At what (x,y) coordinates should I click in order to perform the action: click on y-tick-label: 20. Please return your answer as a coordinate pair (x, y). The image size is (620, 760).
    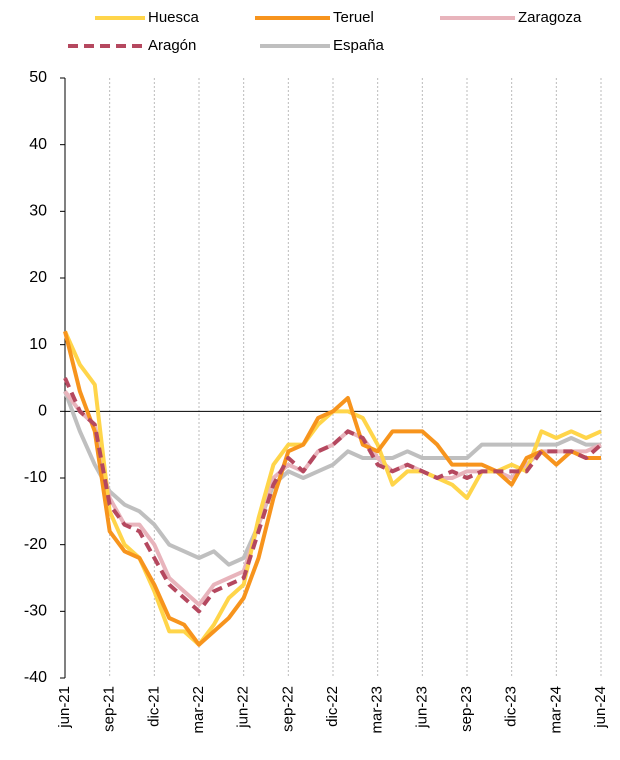
    Looking at the image, I should click on (38, 277).